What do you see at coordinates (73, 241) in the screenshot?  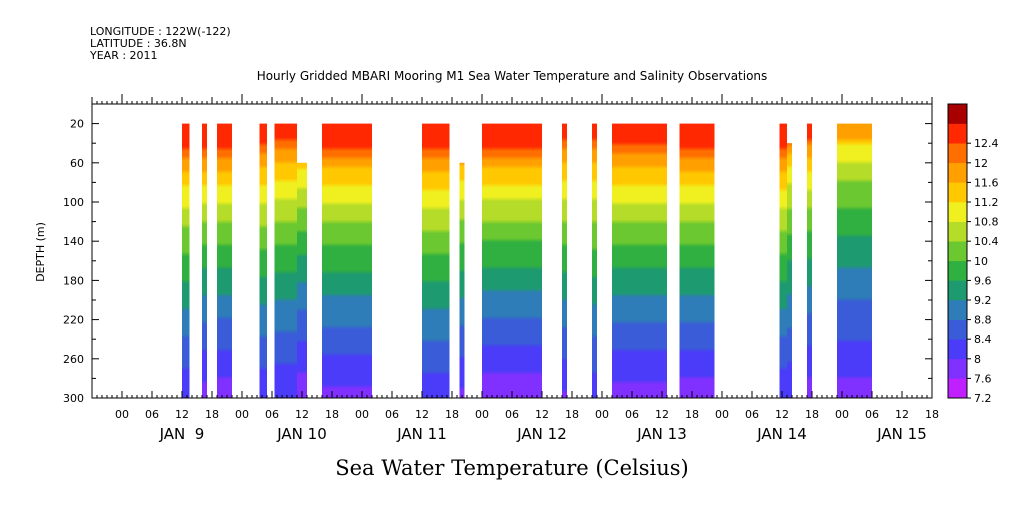 I see `y-tick-label: 140` at bounding box center [73, 241].